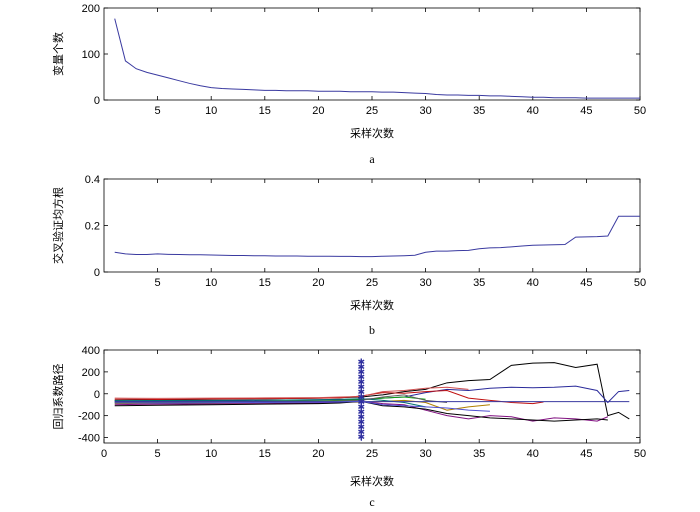 Image resolution: width=700 pixels, height=512 pixels. I want to click on chart-b-x-tick-label: 45, so click(586, 283).